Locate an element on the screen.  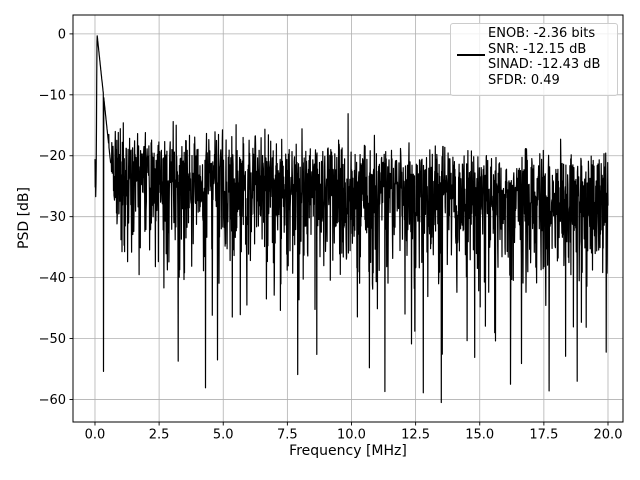
x-tick-label: 15.0 is located at coordinates (479, 435).